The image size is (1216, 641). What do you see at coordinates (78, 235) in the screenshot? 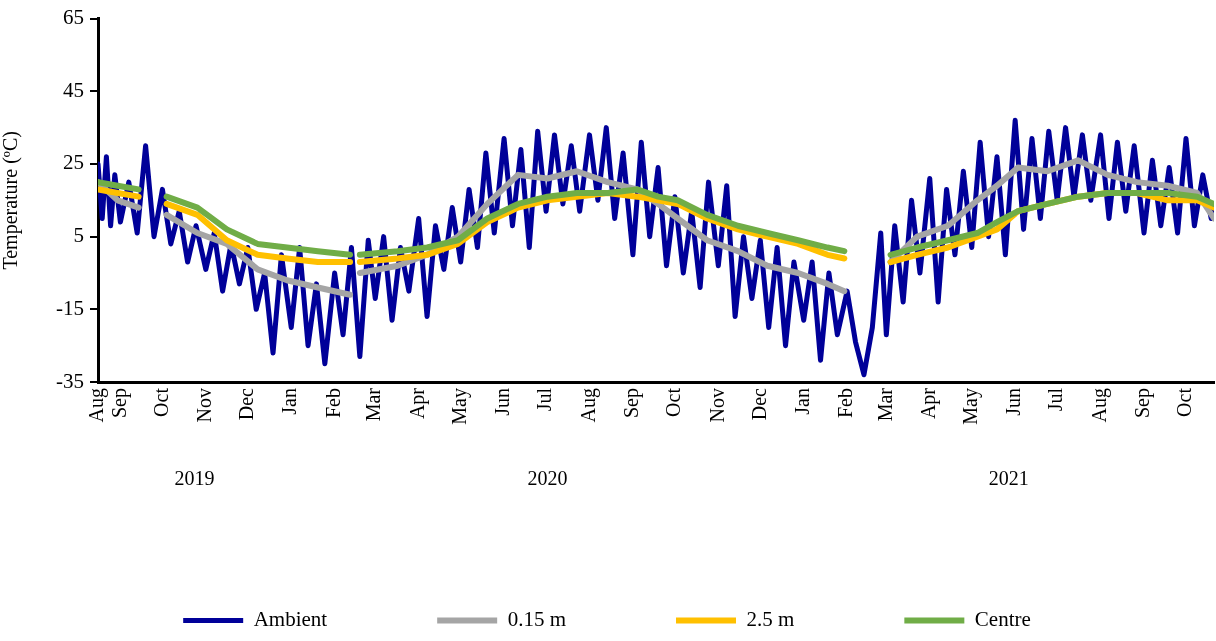
I see `y-tick-label: 5` at bounding box center [78, 235].